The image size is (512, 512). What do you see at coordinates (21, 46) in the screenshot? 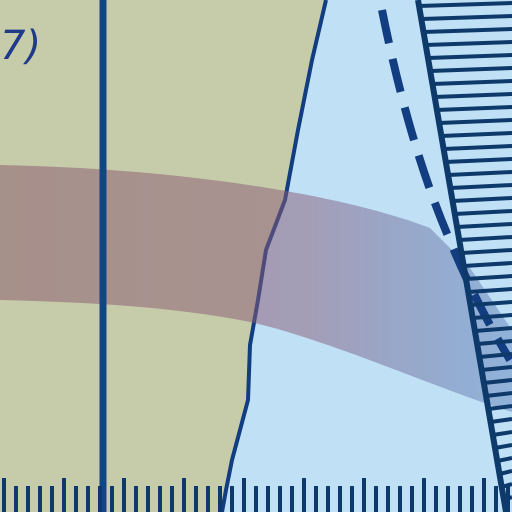
I see `map-label-fragment: 7)` at bounding box center [21, 46].